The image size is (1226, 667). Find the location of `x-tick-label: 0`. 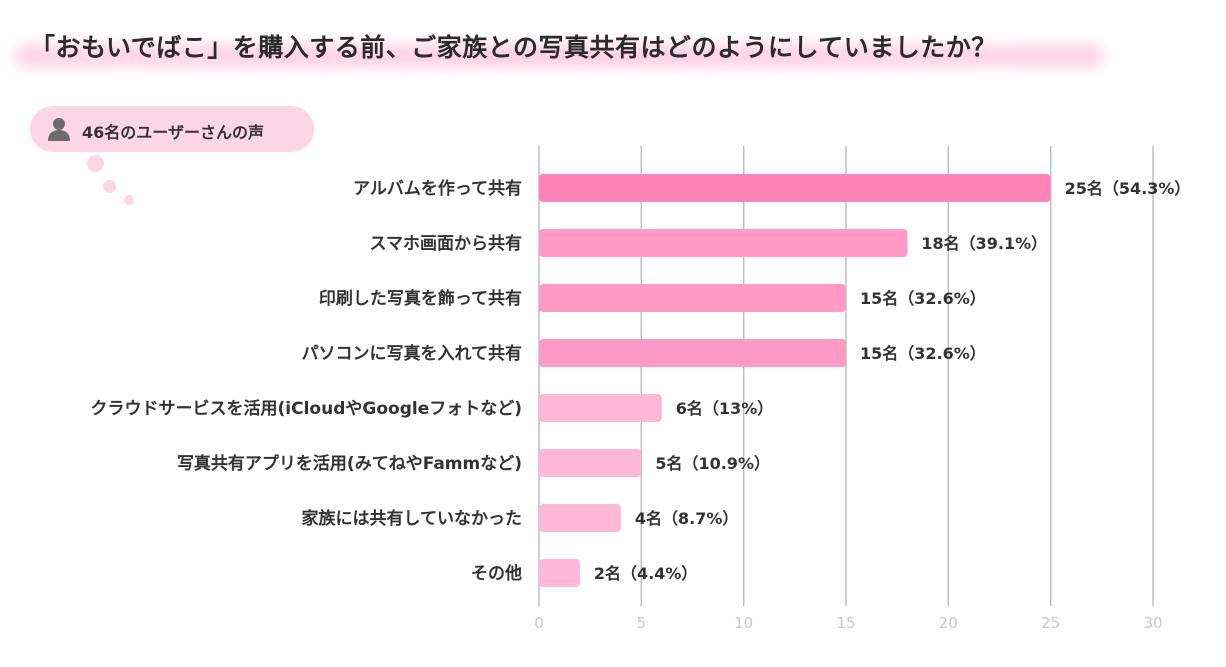

x-tick-label: 0 is located at coordinates (539, 623).